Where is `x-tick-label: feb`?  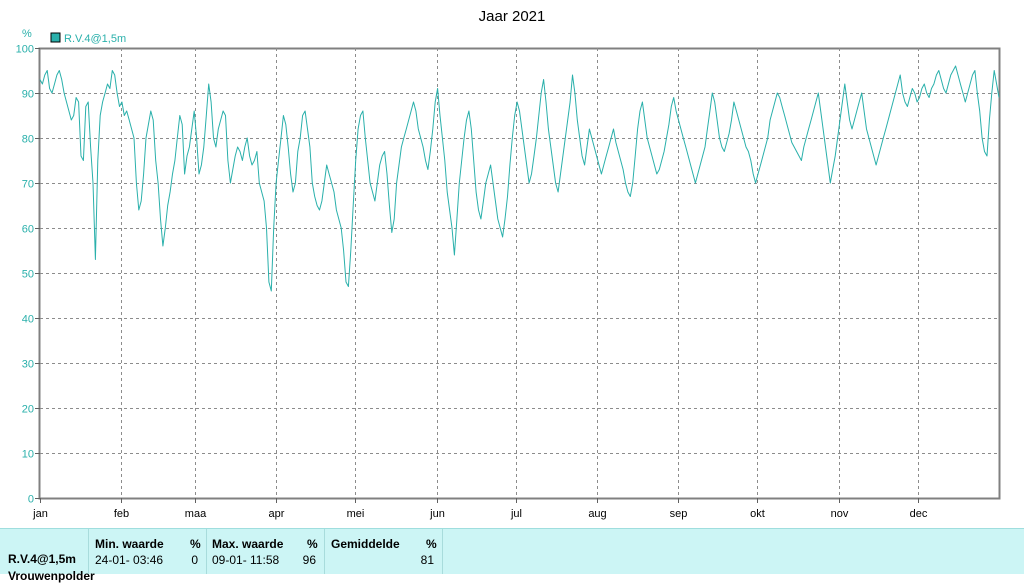
x-tick-label: feb is located at coordinates (121, 514).